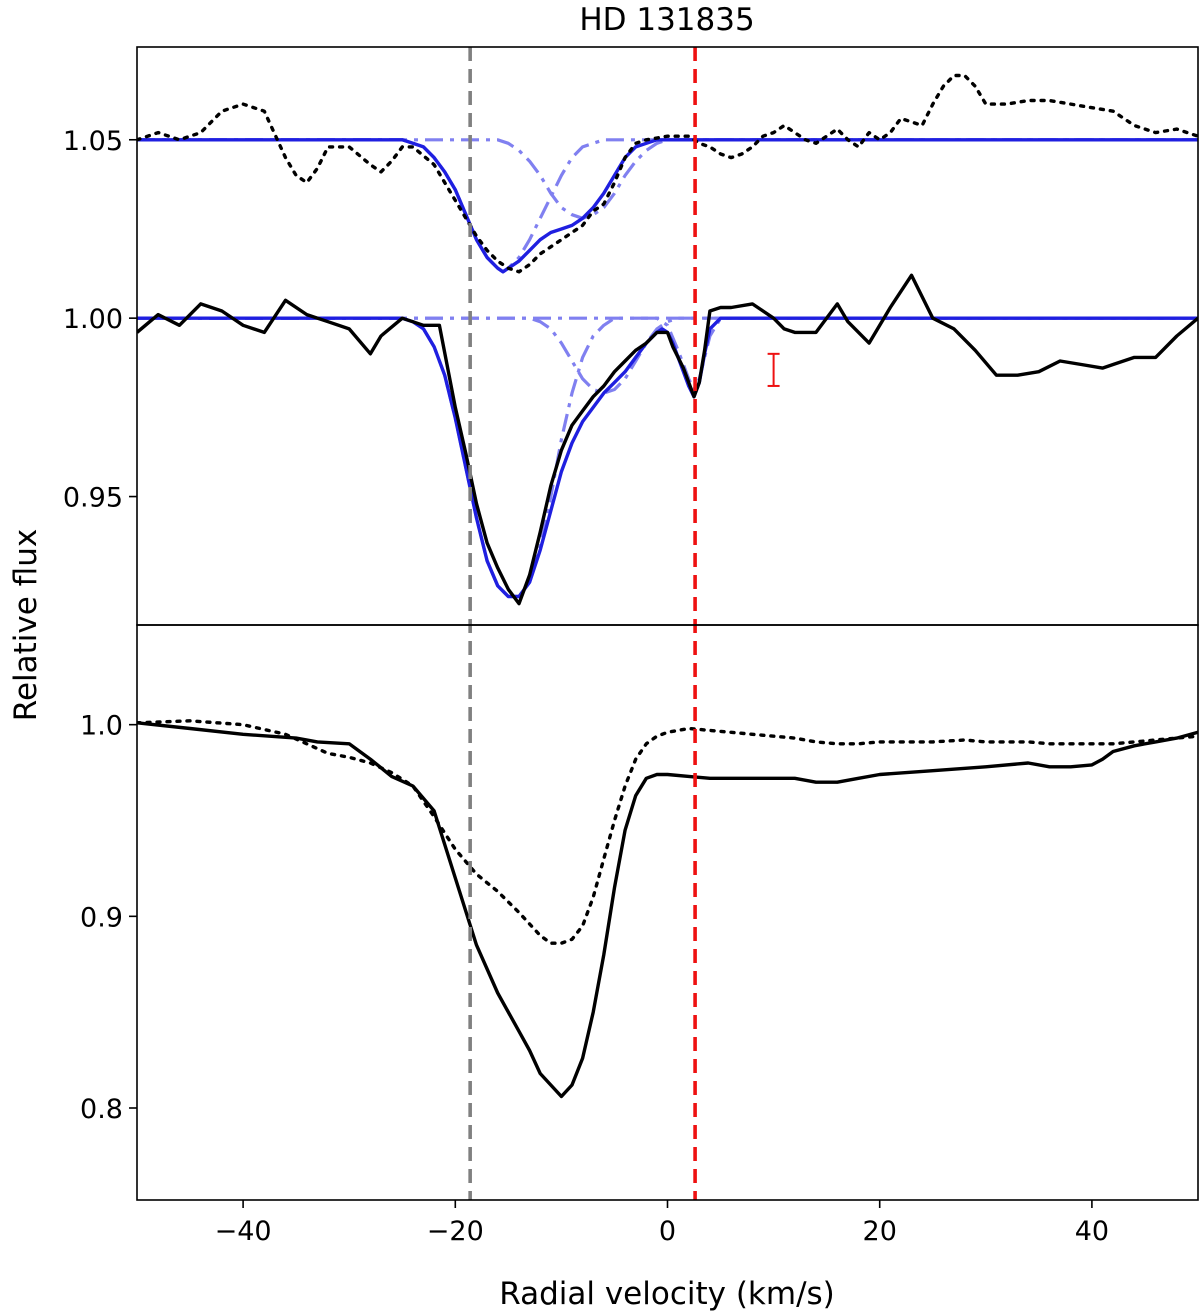  Describe the element at coordinates (93, 141) in the screenshot. I see `y-tick-label: 1.05` at that location.